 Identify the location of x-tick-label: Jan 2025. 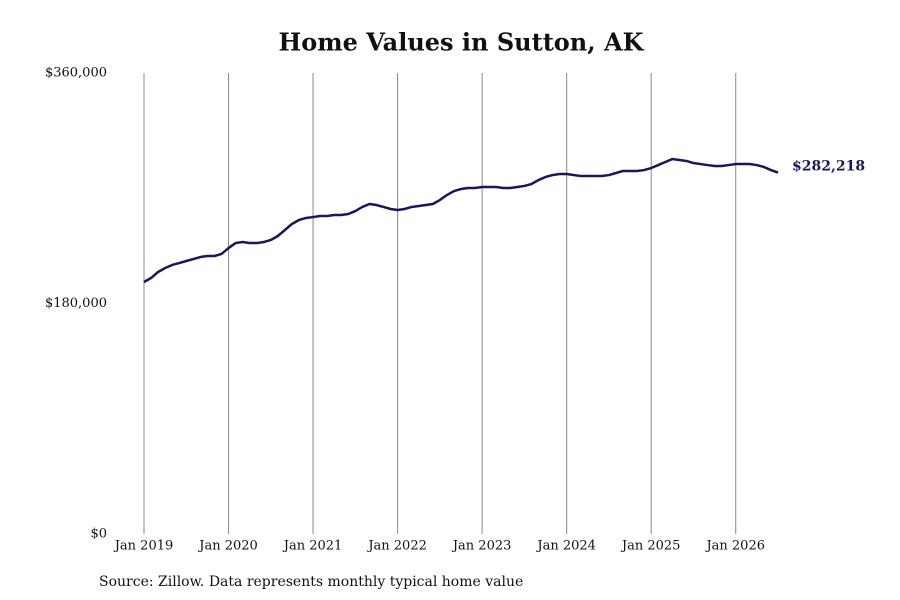
(650, 546).